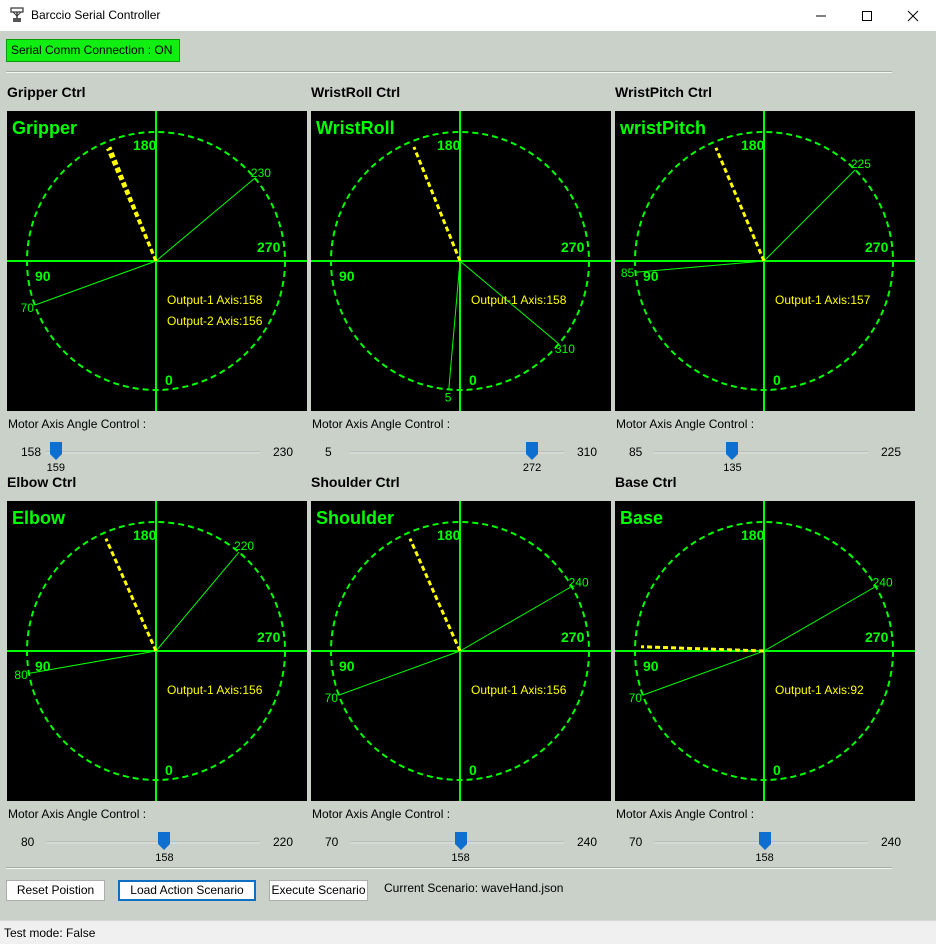 The image size is (936, 944). What do you see at coordinates (662, 128) in the screenshot?
I see `dial-name: wristPitch` at bounding box center [662, 128].